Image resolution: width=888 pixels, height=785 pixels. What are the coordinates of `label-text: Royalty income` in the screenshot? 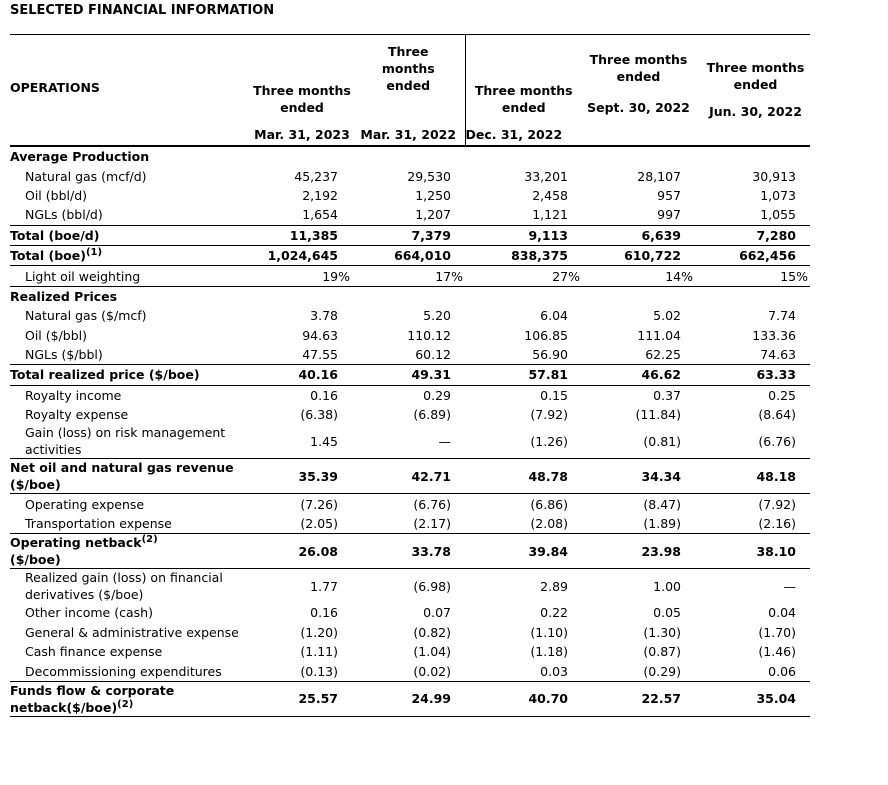 It's located at (73, 395).